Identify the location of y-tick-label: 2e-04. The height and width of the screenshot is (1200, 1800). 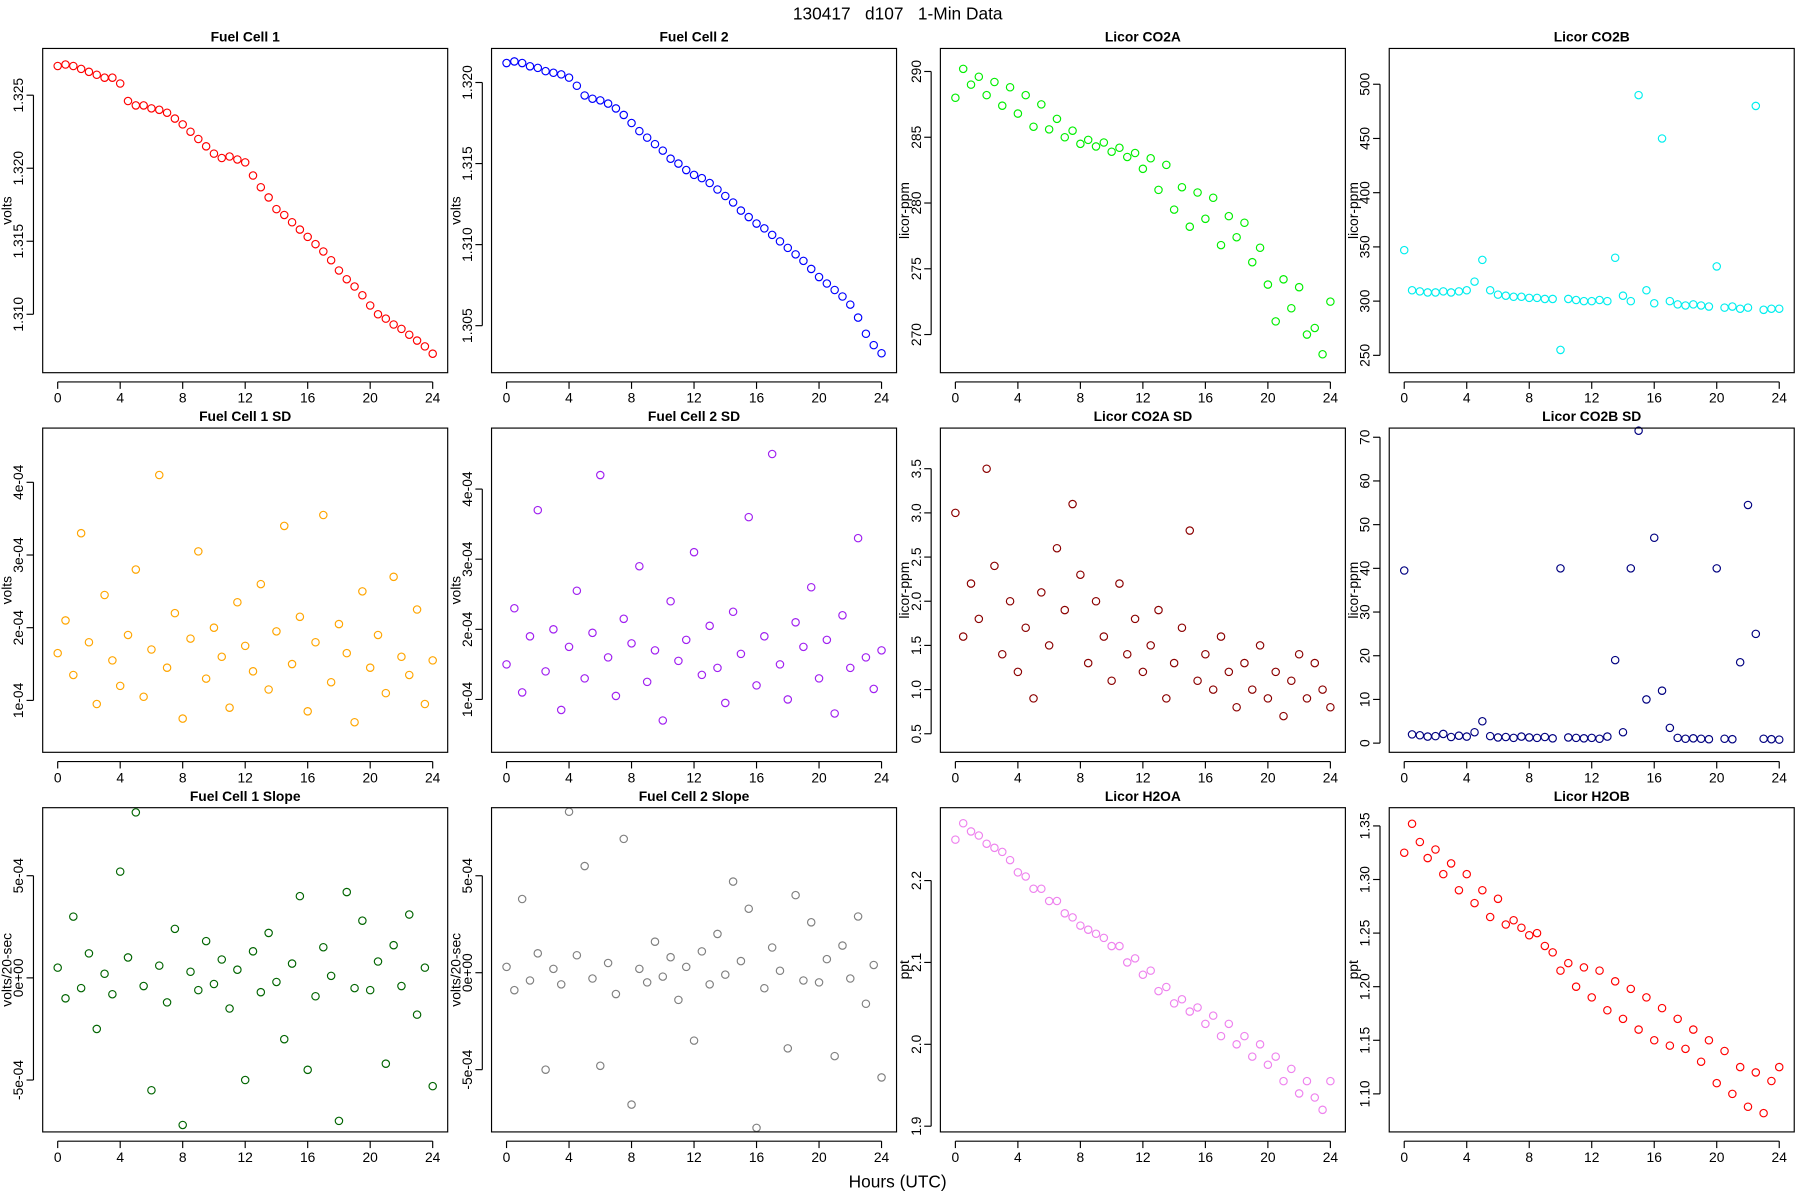
(18, 628).